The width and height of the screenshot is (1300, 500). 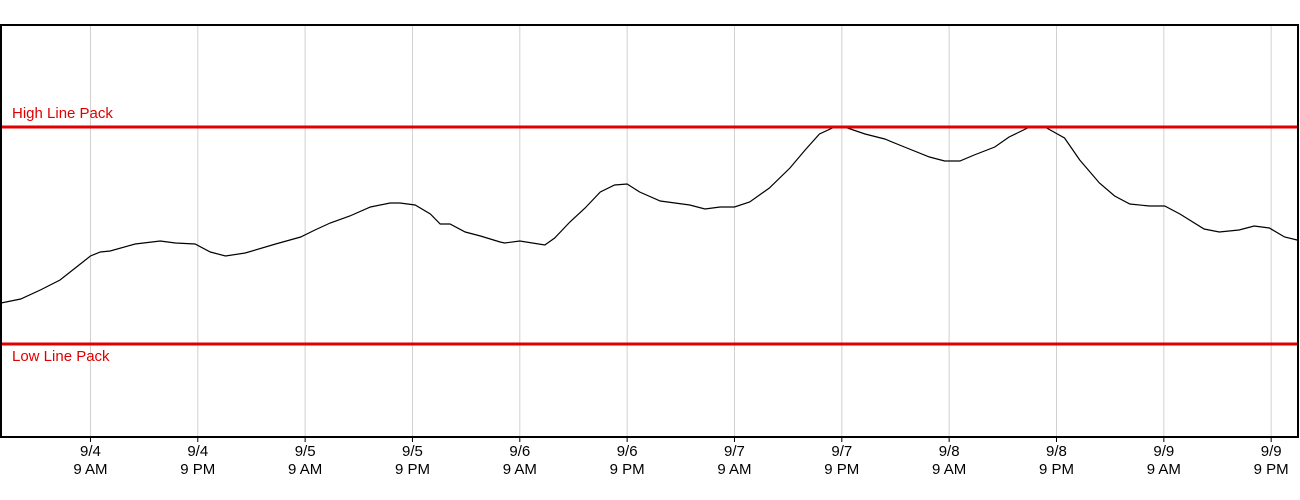 I want to click on x-tick-label: 9/5 9 PM, so click(x=412, y=460).